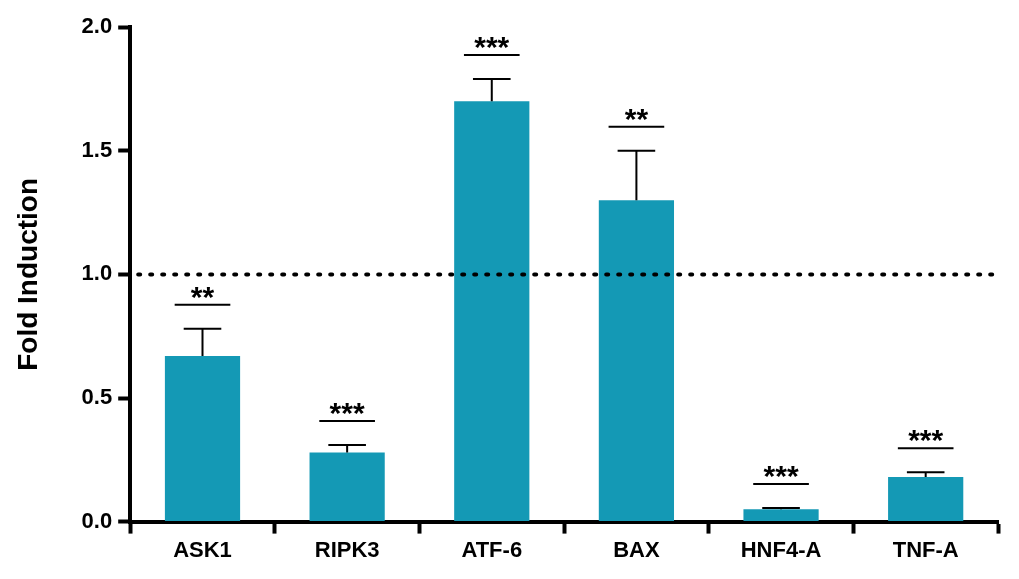 Image resolution: width=1019 pixels, height=579 pixels. What do you see at coordinates (636, 549) in the screenshot?
I see `x-tick-label: BAX` at bounding box center [636, 549].